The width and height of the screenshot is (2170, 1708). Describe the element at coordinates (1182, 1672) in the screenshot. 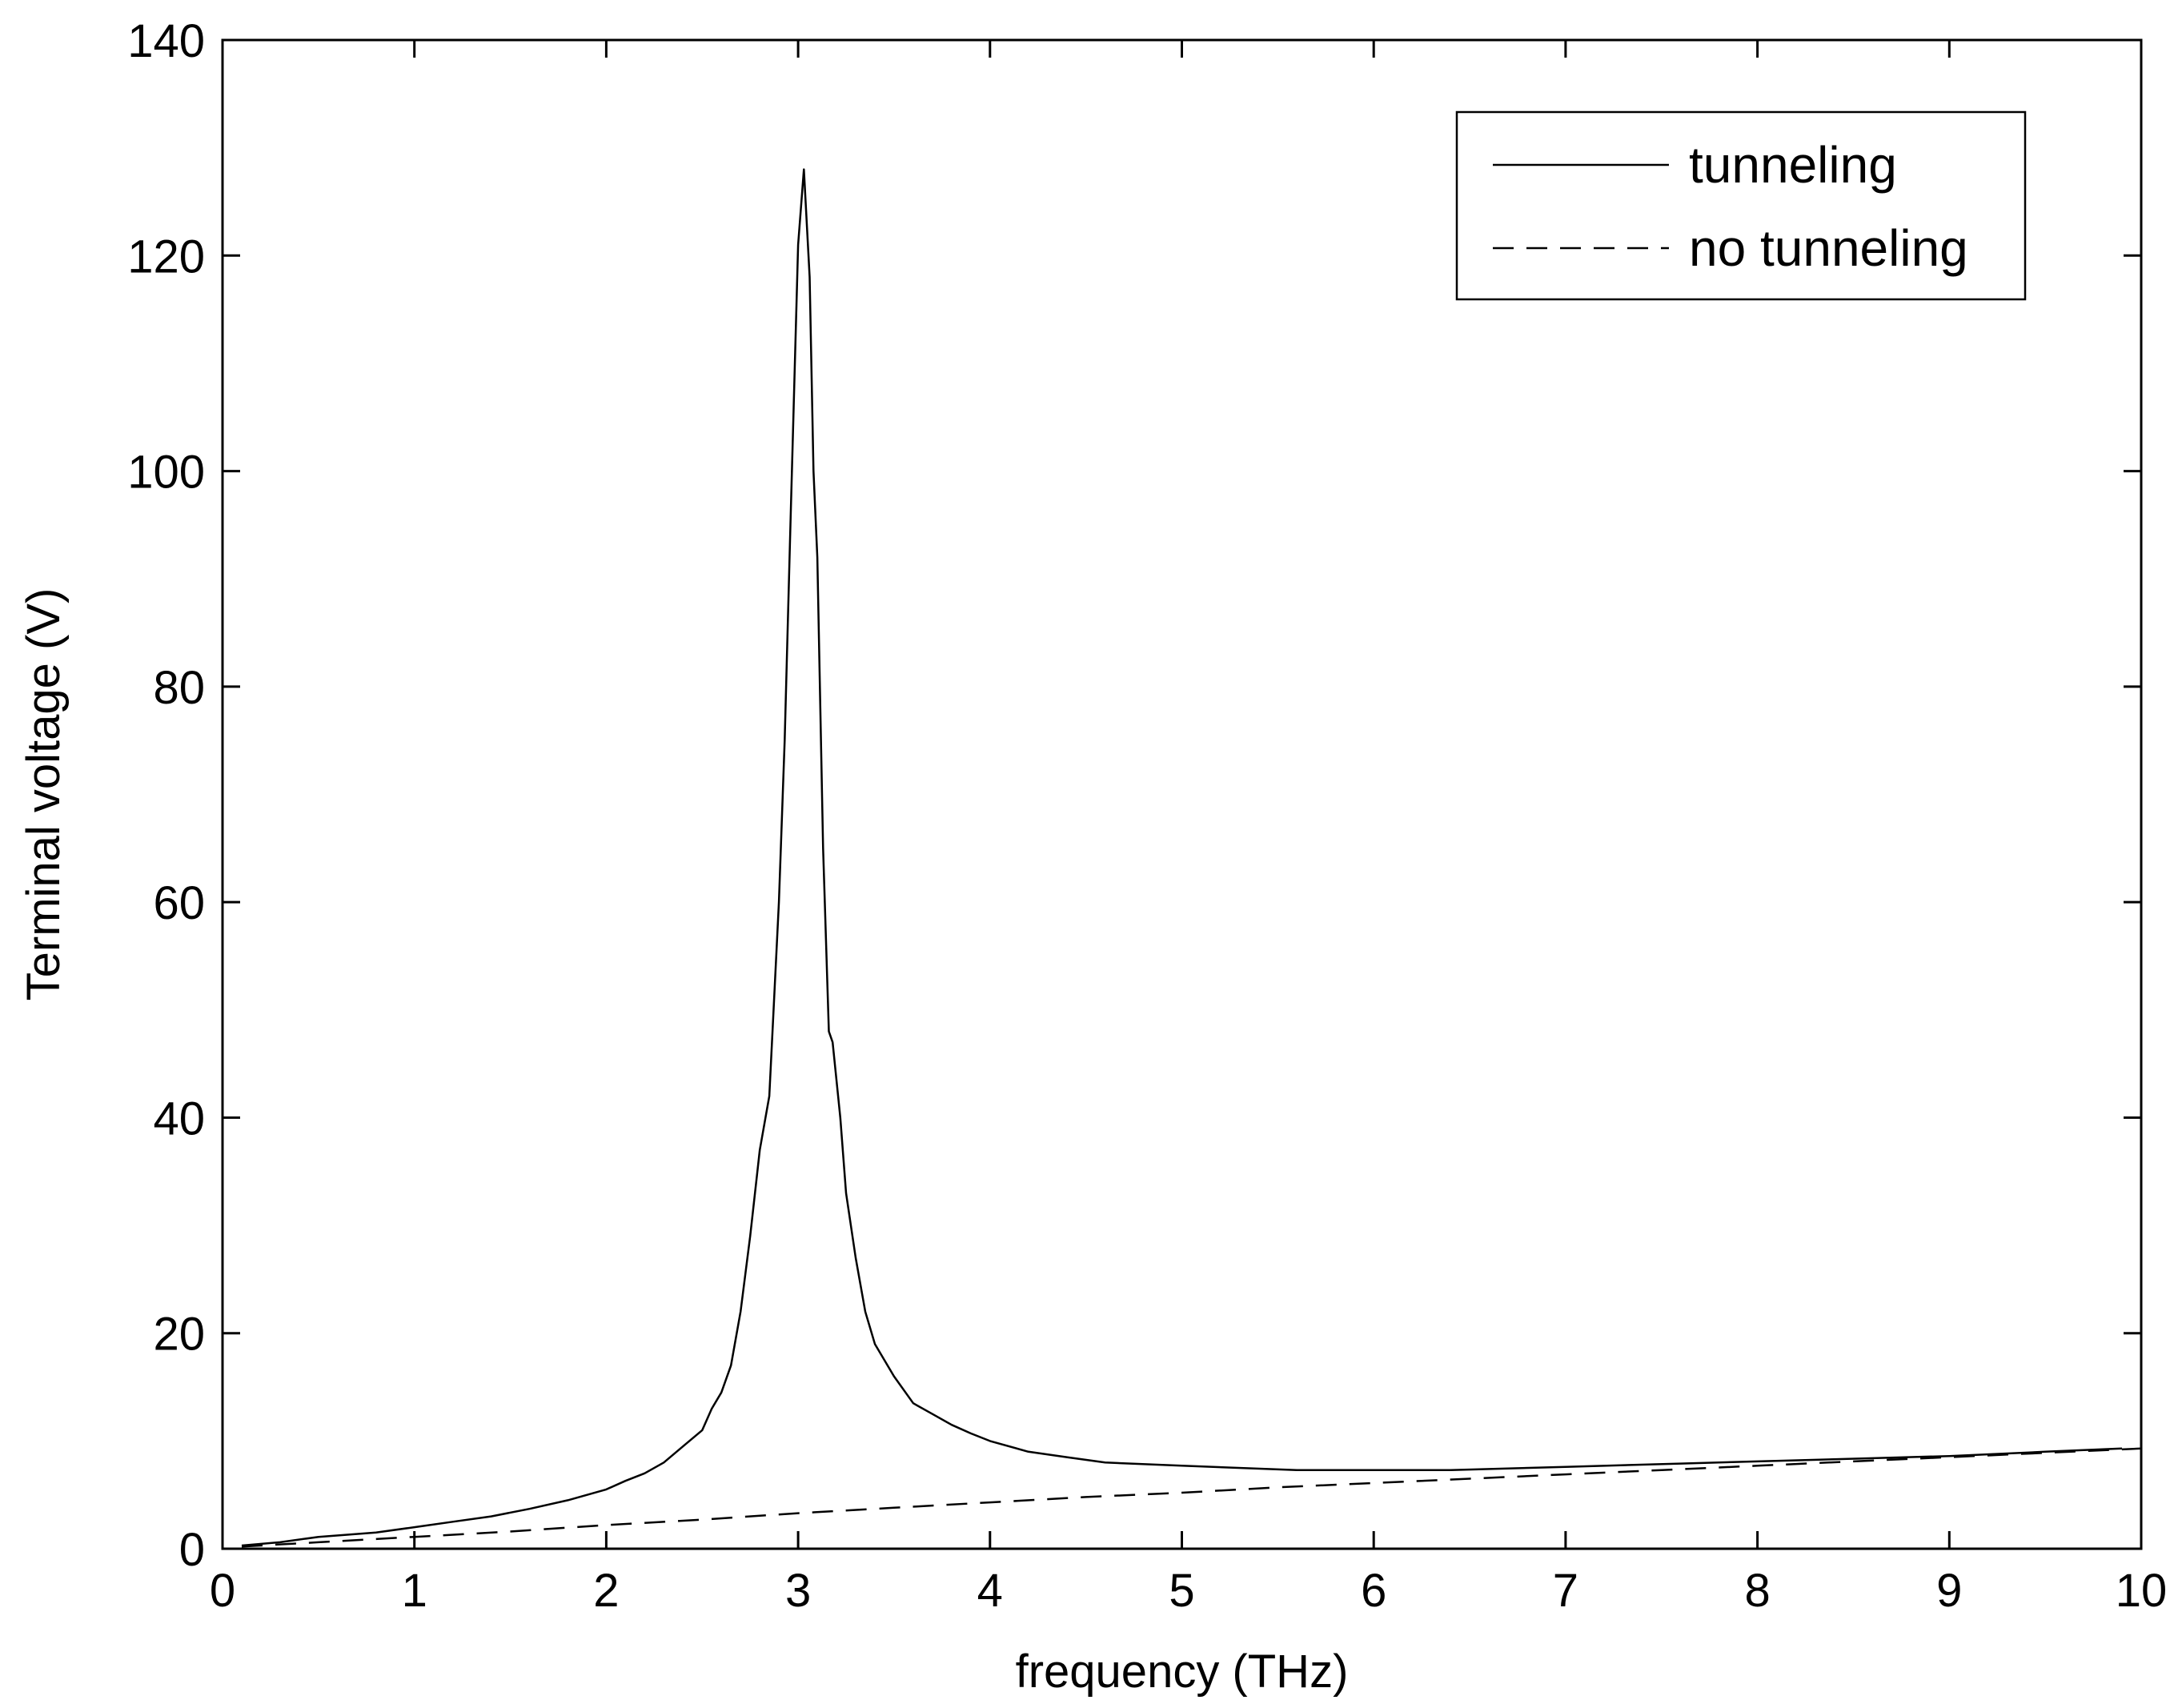

I see `x-axis-title: frequency (THz)` at that location.